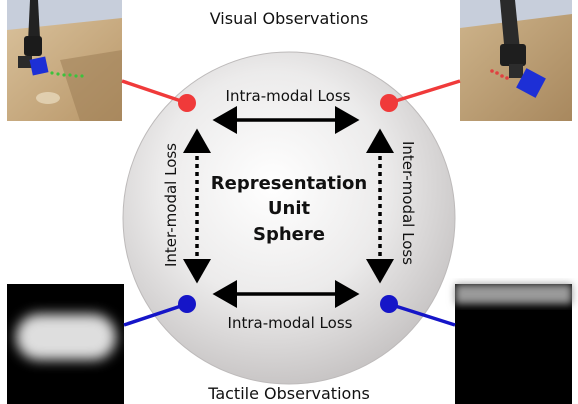 The width and height of the screenshot is (578, 404). What do you see at coordinates (424, 92) in the screenshot?
I see `visual-link-right` at bounding box center [424, 92].